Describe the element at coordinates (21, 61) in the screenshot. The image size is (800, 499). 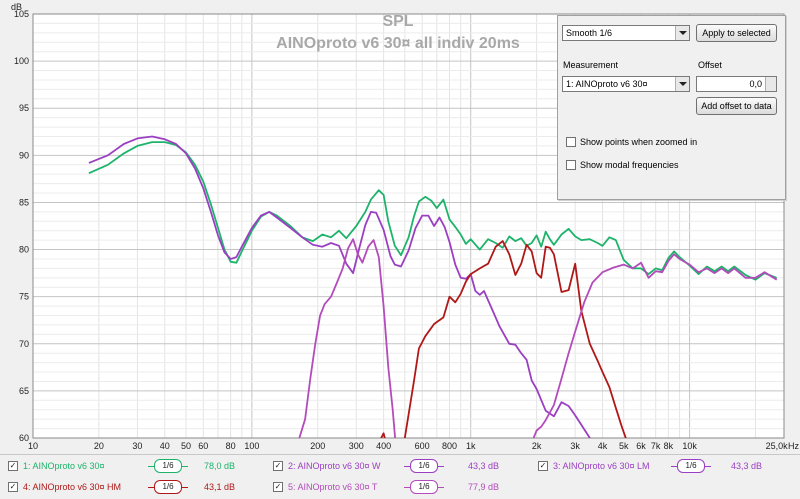
I see `y-tick-label: 100` at that location.